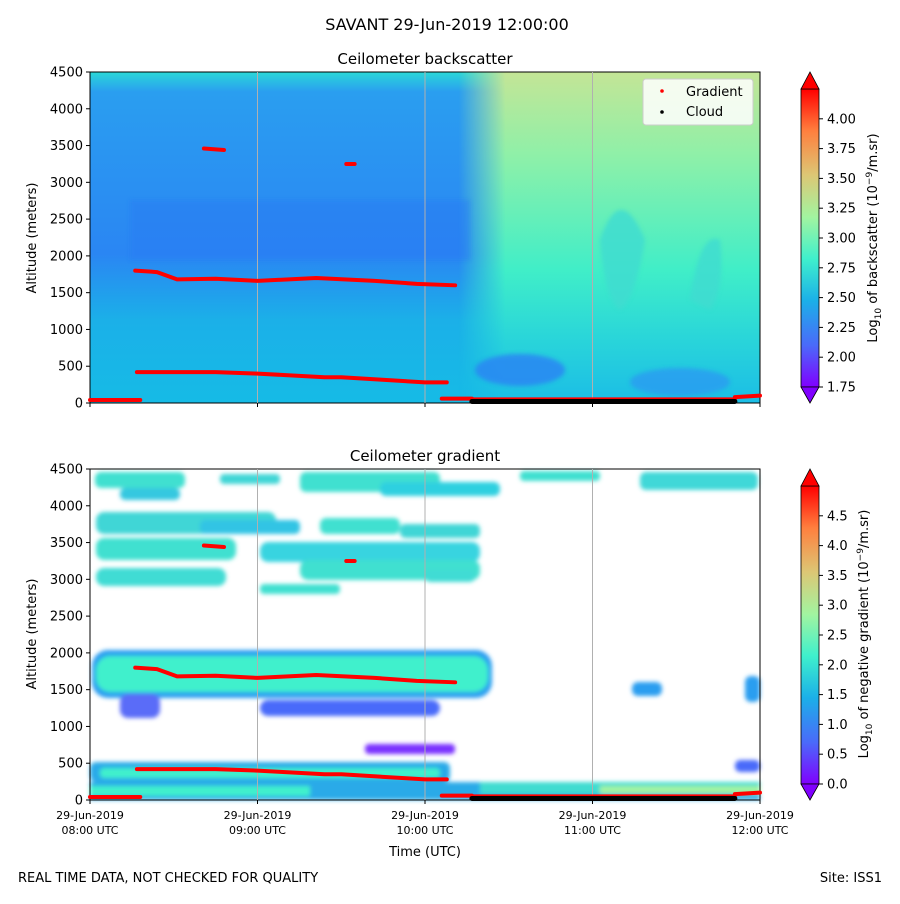 The image size is (900, 904). Describe the element at coordinates (841, 358) in the screenshot. I see `colorbar-tick-label: 2.00` at that location.